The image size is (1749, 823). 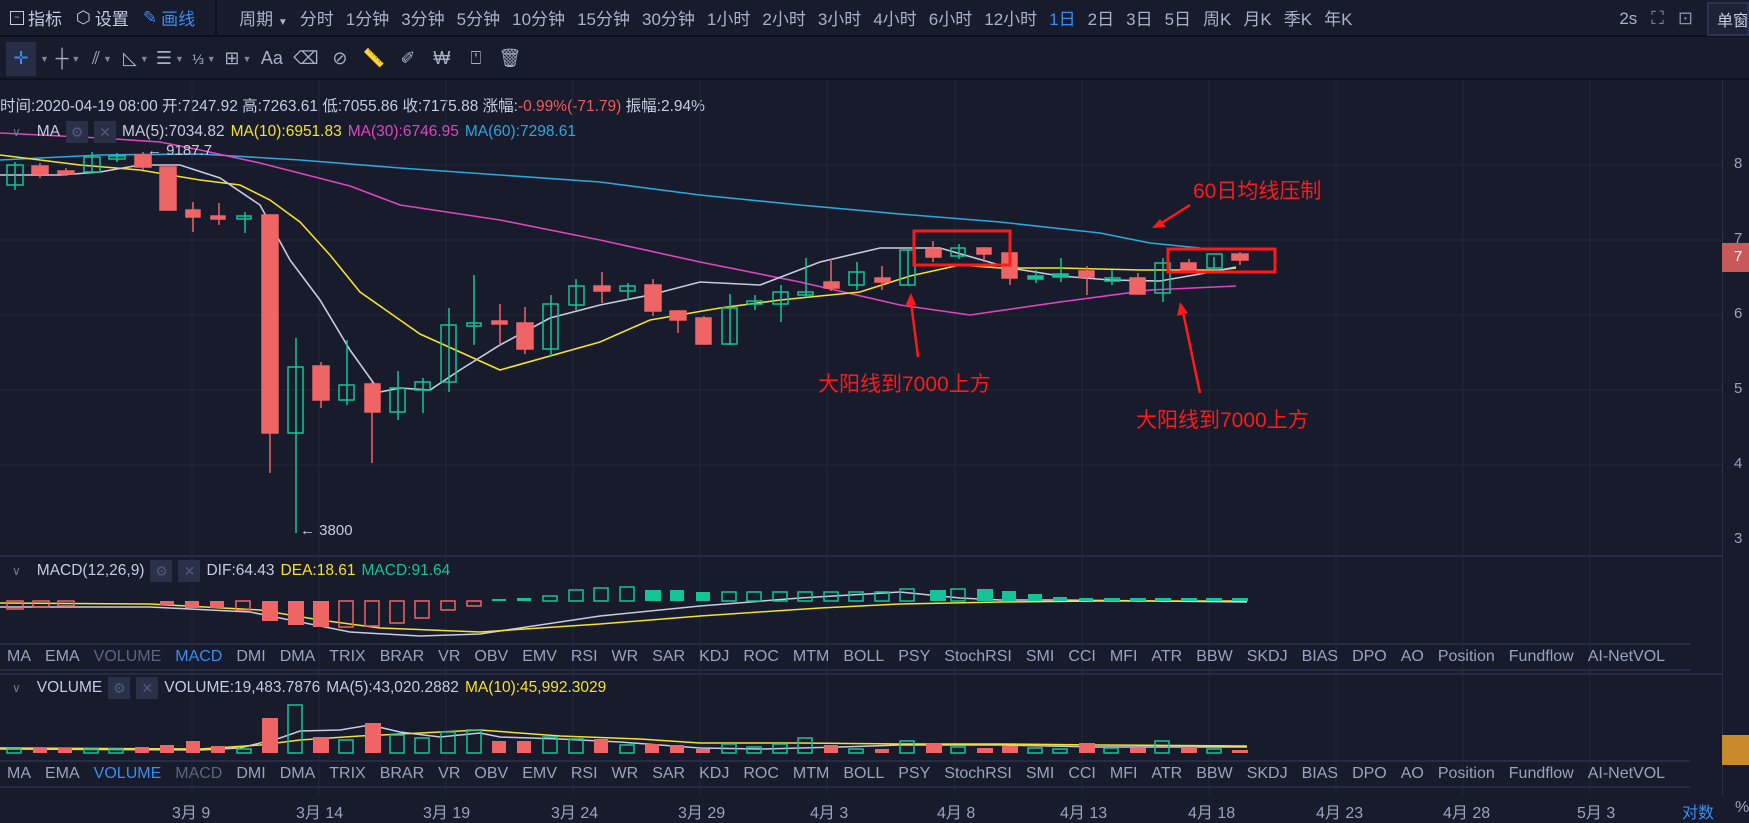 I want to click on horizontal-line-tool: ┼ ▼, so click(x=68, y=59).